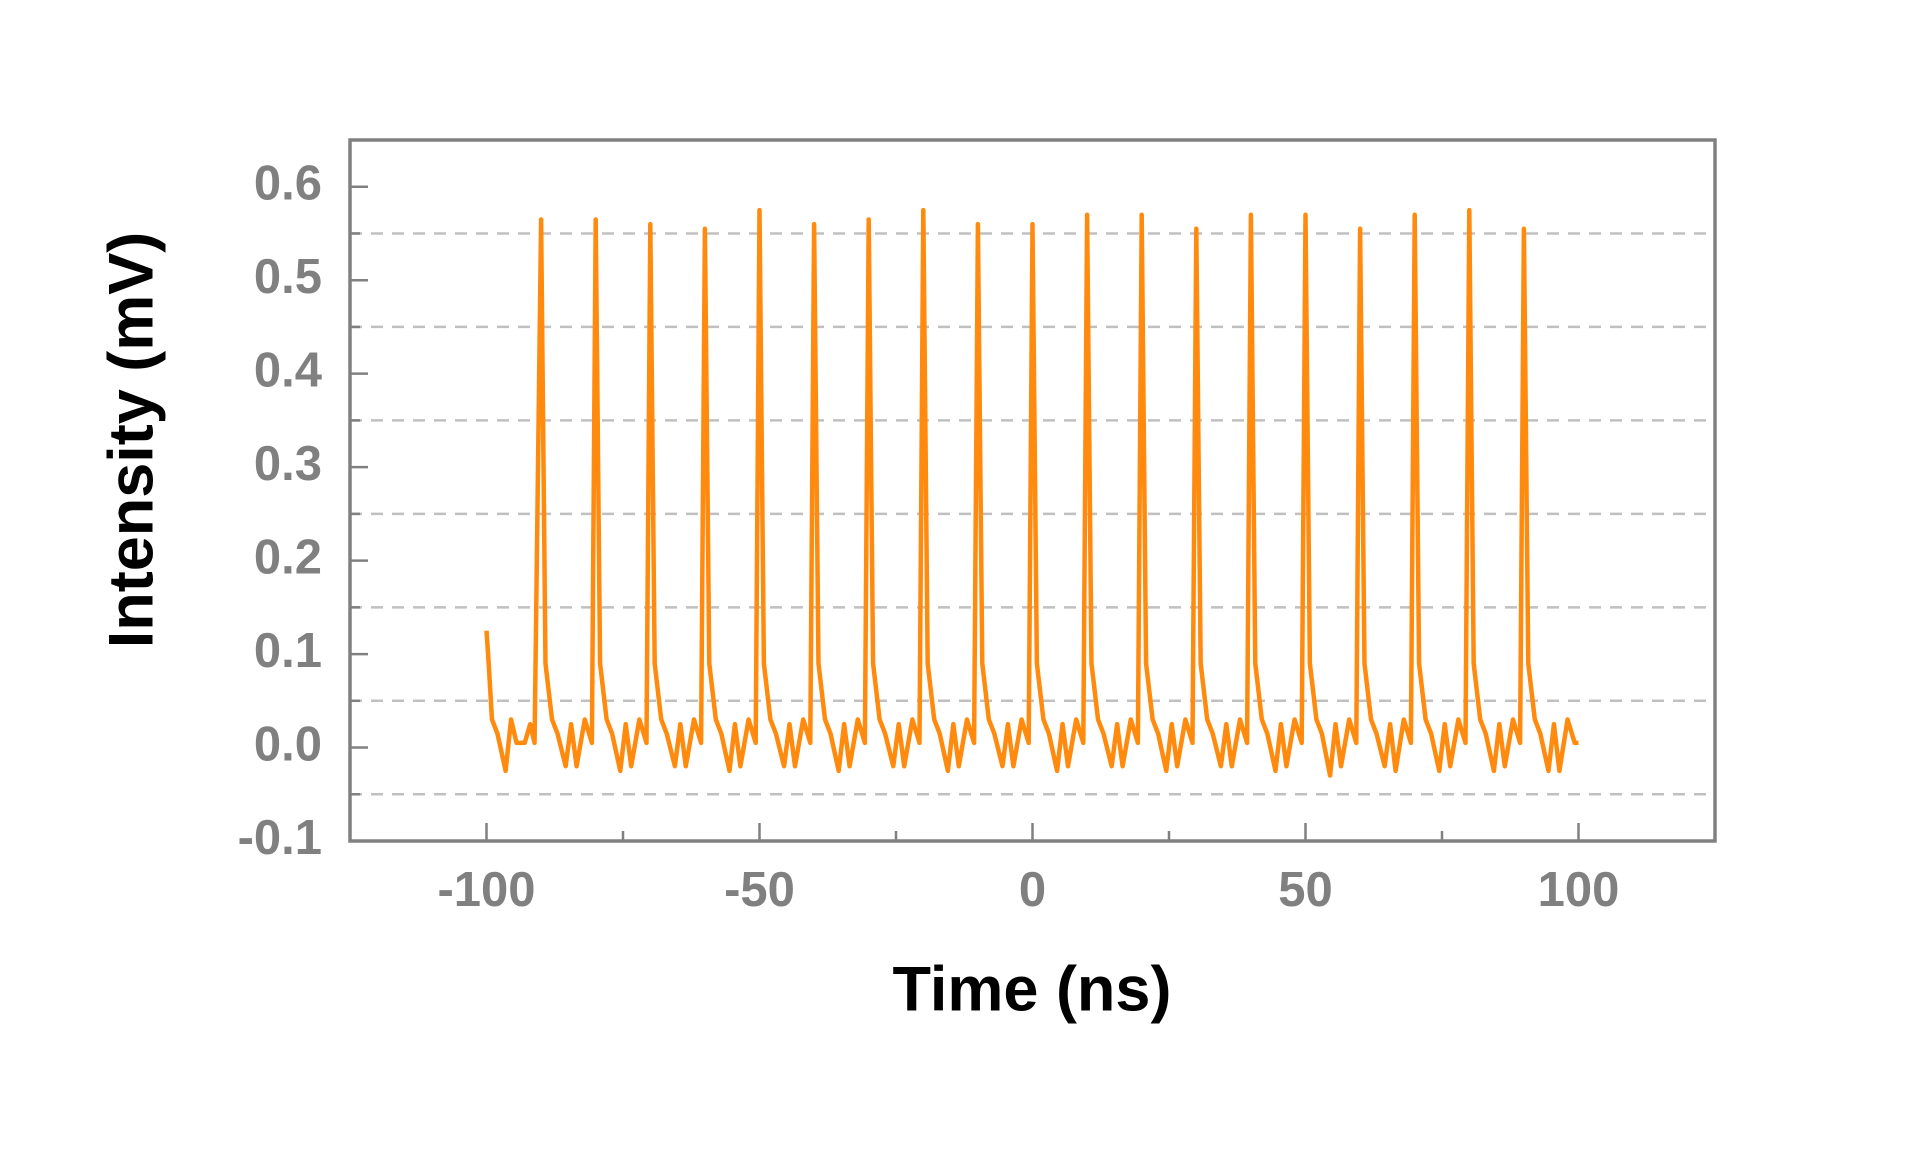 This screenshot has height=1152, width=1920. Describe the element at coordinates (1032, 990) in the screenshot. I see `x-axis-title: Time (ns)` at that location.